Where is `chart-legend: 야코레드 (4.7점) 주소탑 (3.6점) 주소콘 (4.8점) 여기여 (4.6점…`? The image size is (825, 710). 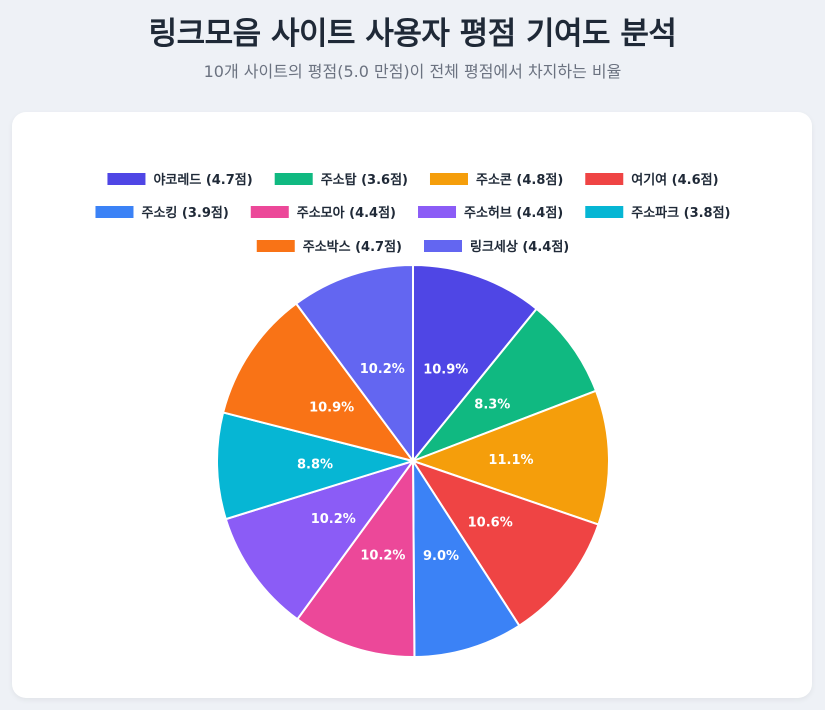
chart-legend: 야코레드 (4.7점) 주소탑 (3.6점) 주소콘 (4.8점) 여기여 (4.6점… is located at coordinates (413, 213).